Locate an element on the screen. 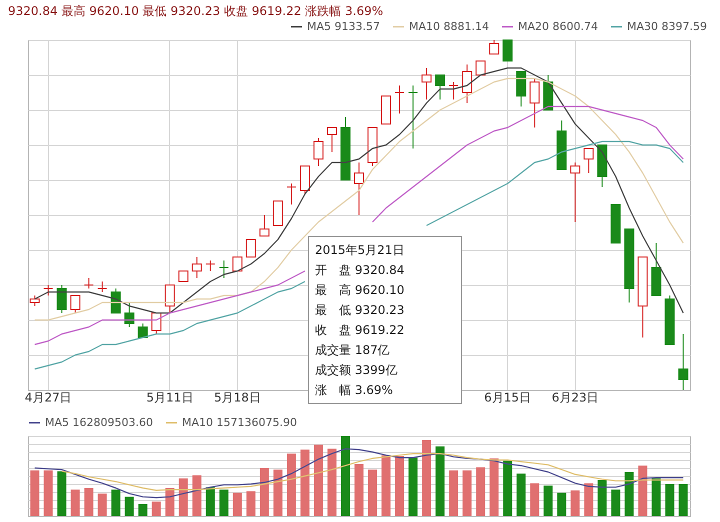  chart-title: 9320.84 最高 9620.10 最低 9320.23 收盘 9619.22 涨跌幅 3.69% is located at coordinates (196, 11).